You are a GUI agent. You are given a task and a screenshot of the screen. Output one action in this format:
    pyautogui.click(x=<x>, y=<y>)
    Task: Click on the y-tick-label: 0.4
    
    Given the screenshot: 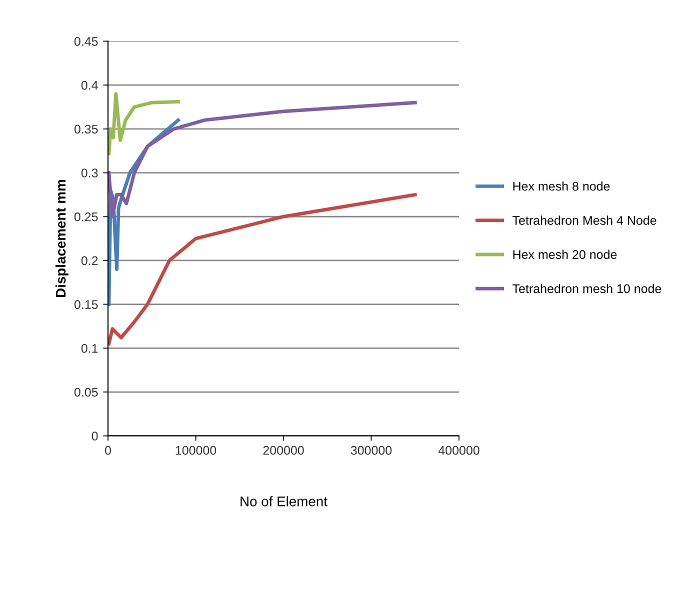 What is the action you would take?
    pyautogui.click(x=89, y=85)
    